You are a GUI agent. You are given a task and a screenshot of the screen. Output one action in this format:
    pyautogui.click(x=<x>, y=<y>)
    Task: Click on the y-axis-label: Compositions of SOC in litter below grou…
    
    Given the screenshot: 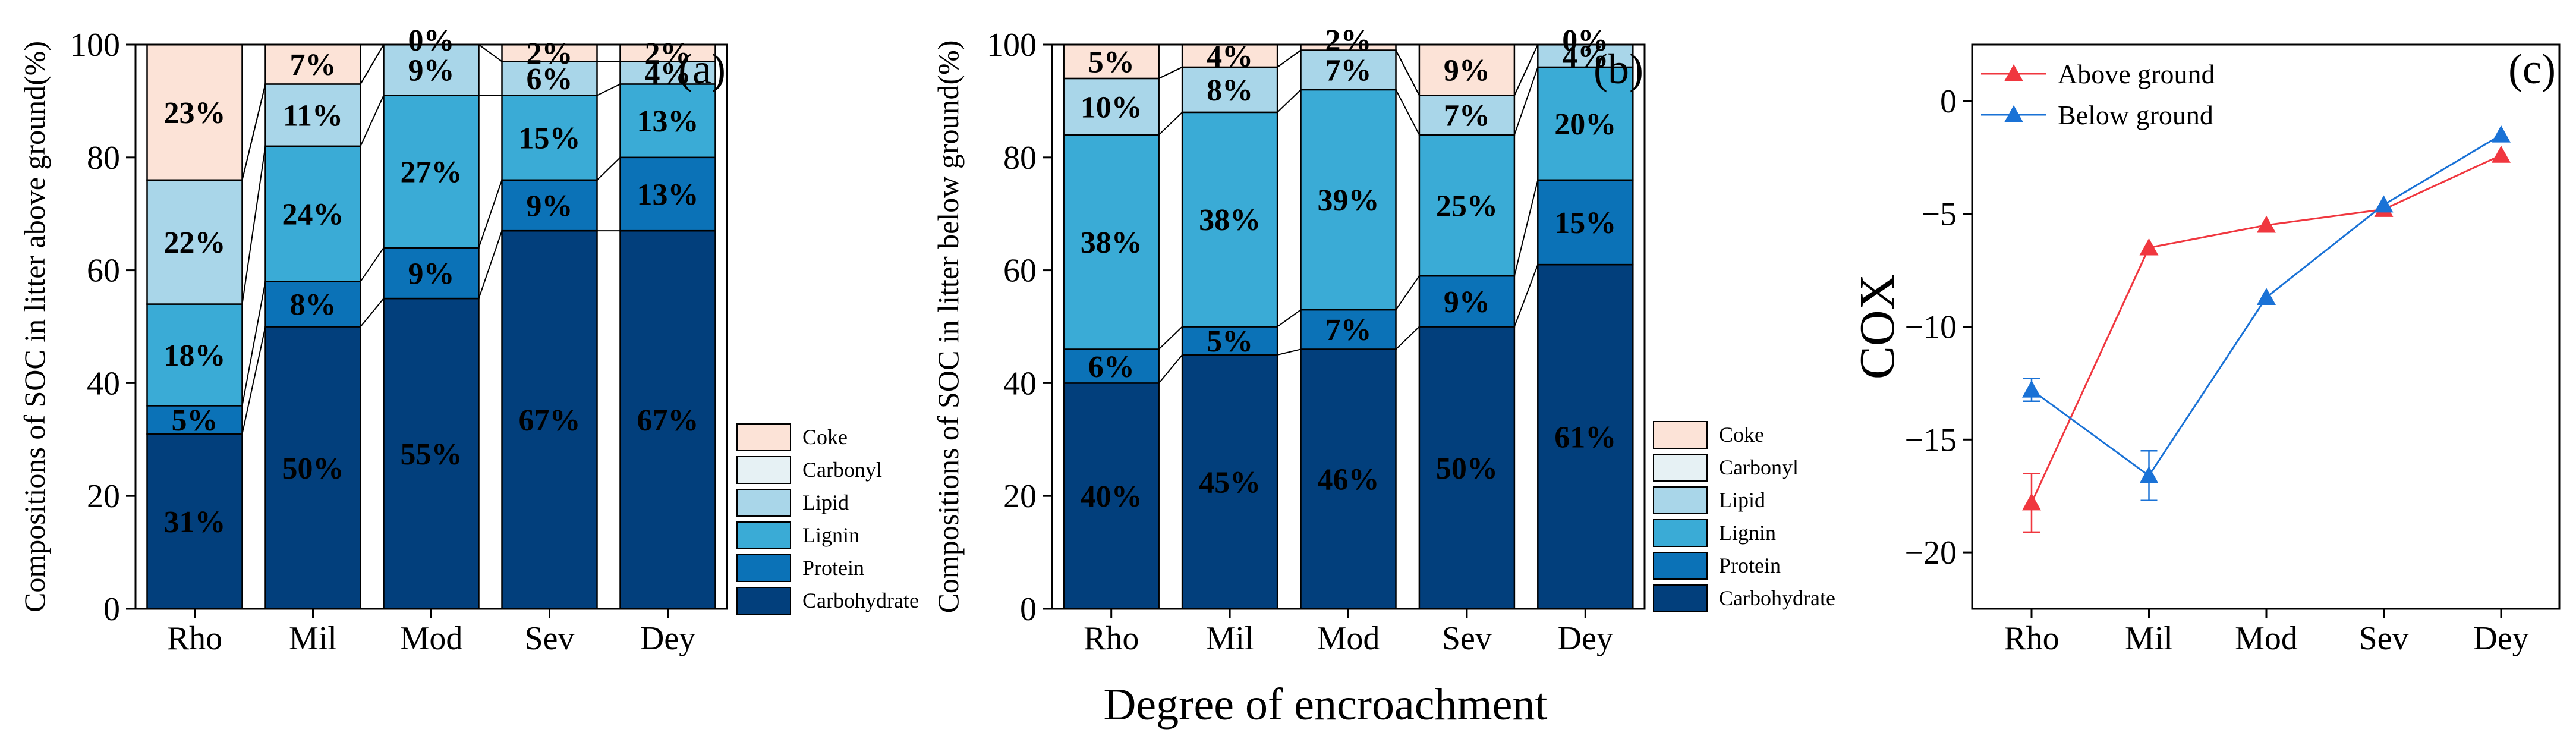 What is the action you would take?
    pyautogui.click(x=948, y=327)
    